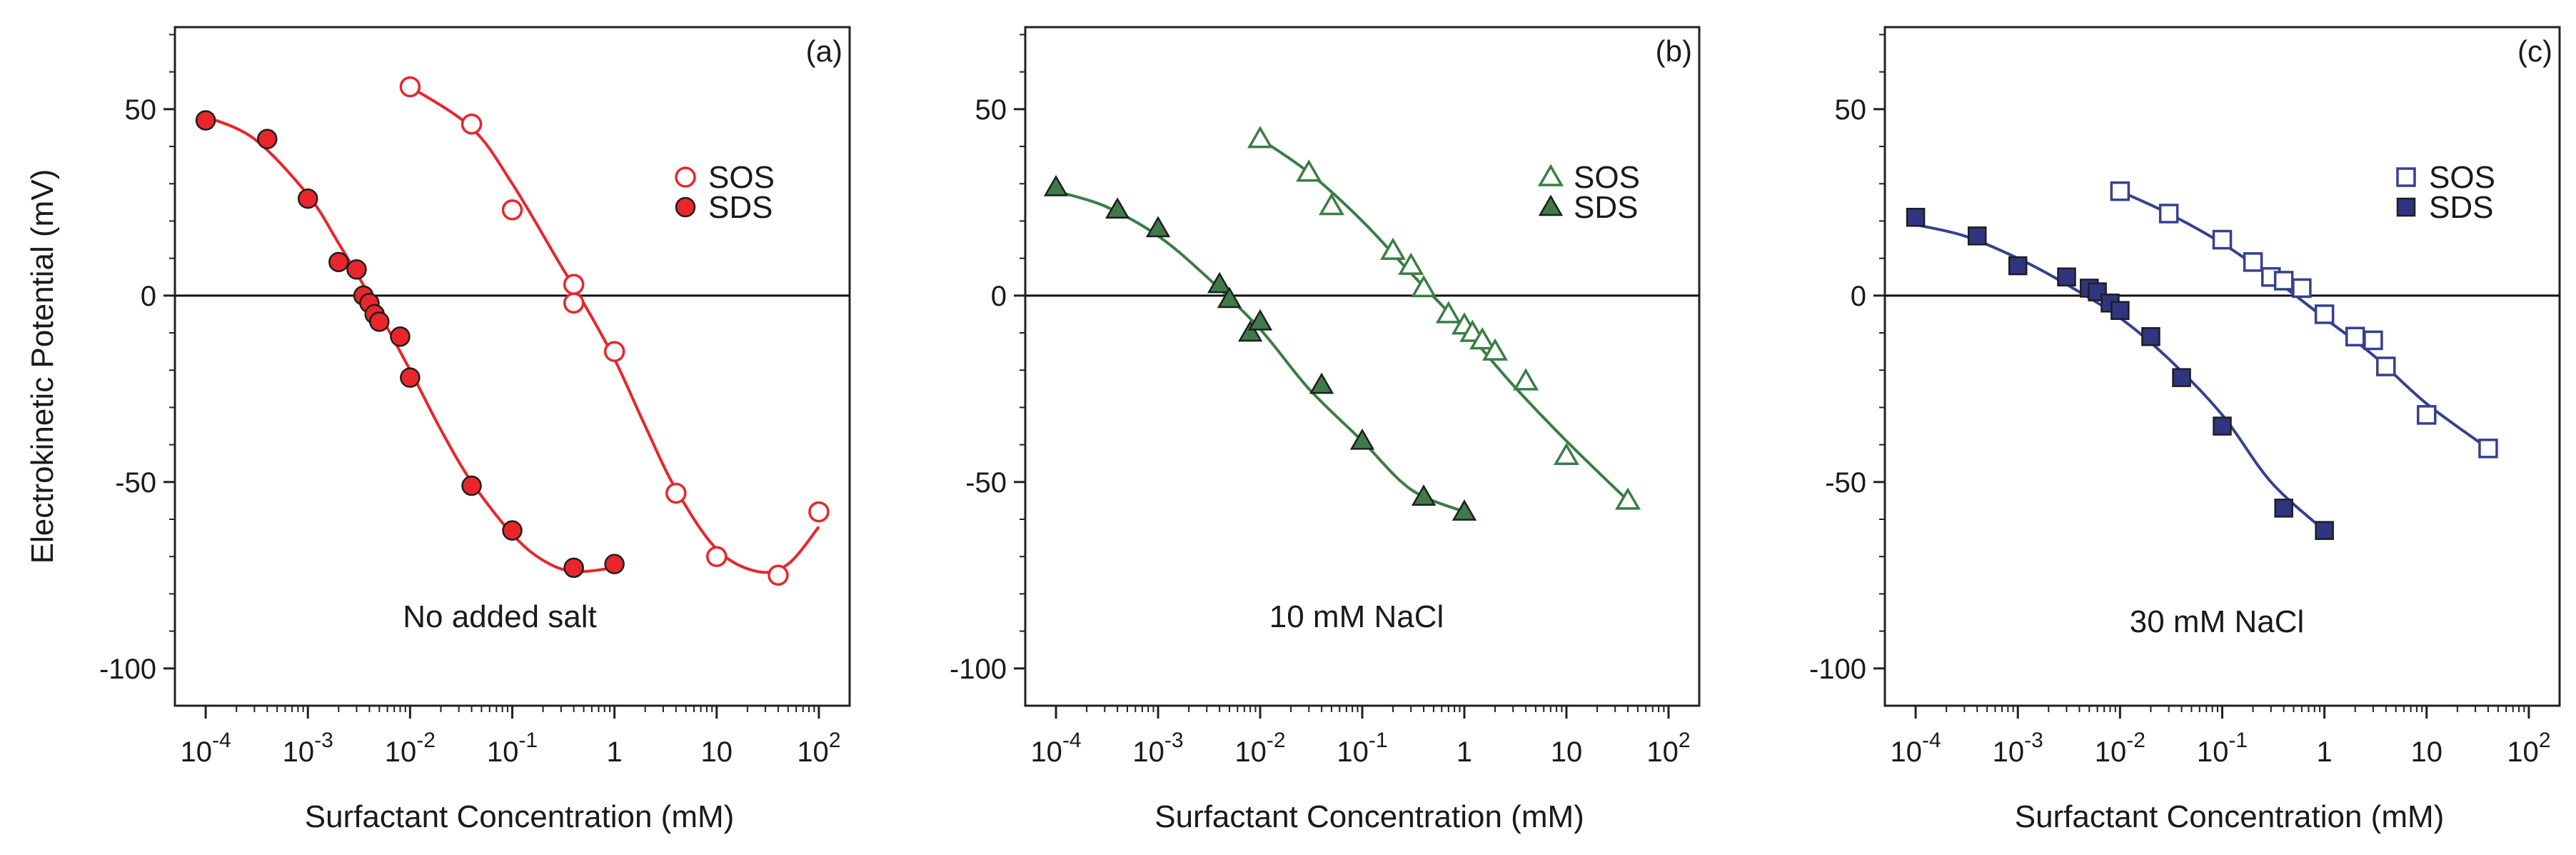 Image resolution: width=2576 pixels, height=855 pixels. What do you see at coordinates (615, 752) in the screenshot?
I see `x-tick-label: 1` at bounding box center [615, 752].